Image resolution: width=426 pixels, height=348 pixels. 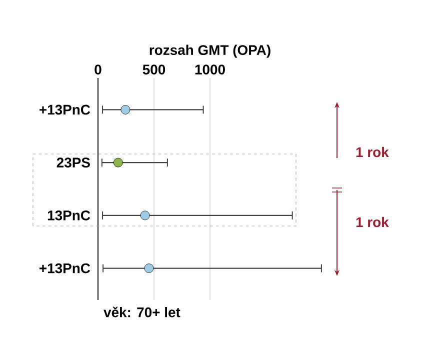 What do you see at coordinates (98, 69) in the screenshot?
I see `x-tick-label: 0` at bounding box center [98, 69].